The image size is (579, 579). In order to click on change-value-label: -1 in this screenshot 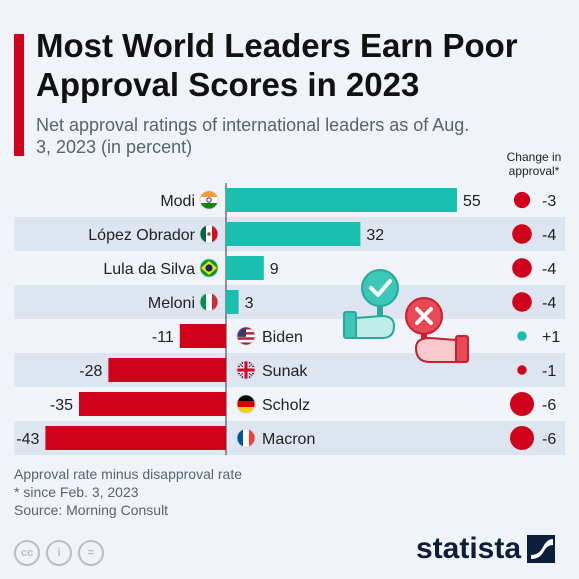, I will do `click(549, 371)`.